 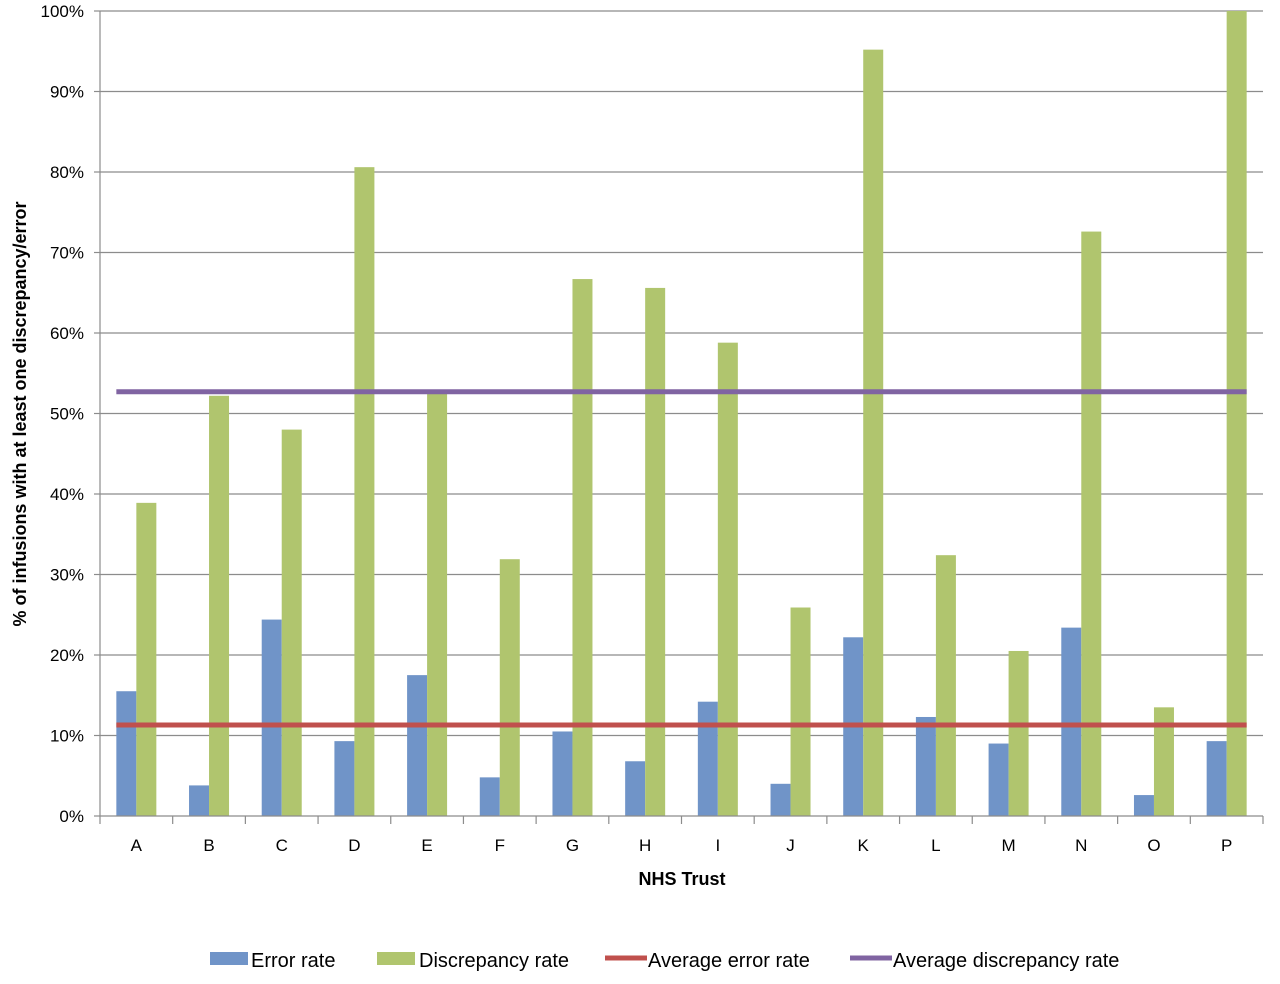 What do you see at coordinates (71, 816) in the screenshot?
I see `y-tick-label: 0%` at bounding box center [71, 816].